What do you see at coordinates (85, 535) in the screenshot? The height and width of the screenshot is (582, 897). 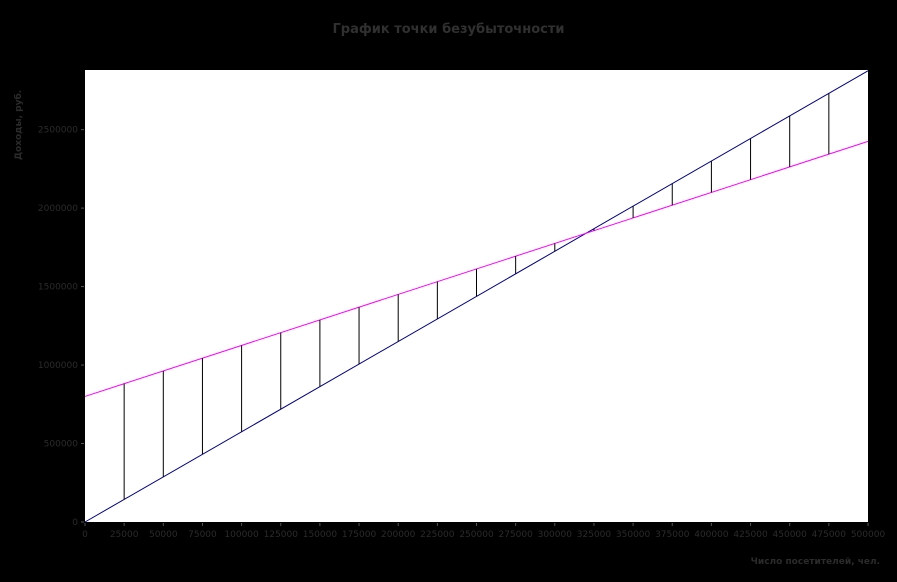 I see `x-tick-label: 0` at bounding box center [85, 535].